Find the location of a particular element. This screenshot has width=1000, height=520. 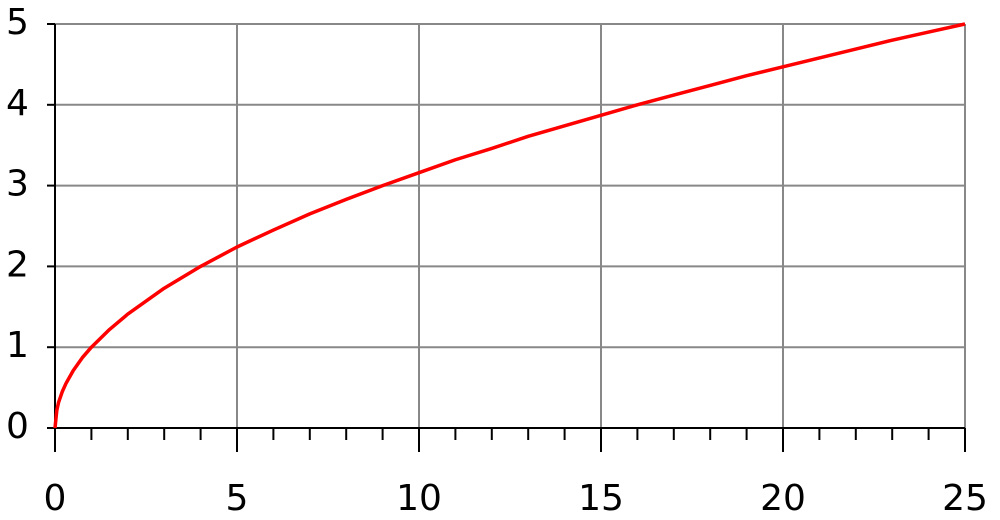

y-tick-label: 4 is located at coordinates (17, 103).